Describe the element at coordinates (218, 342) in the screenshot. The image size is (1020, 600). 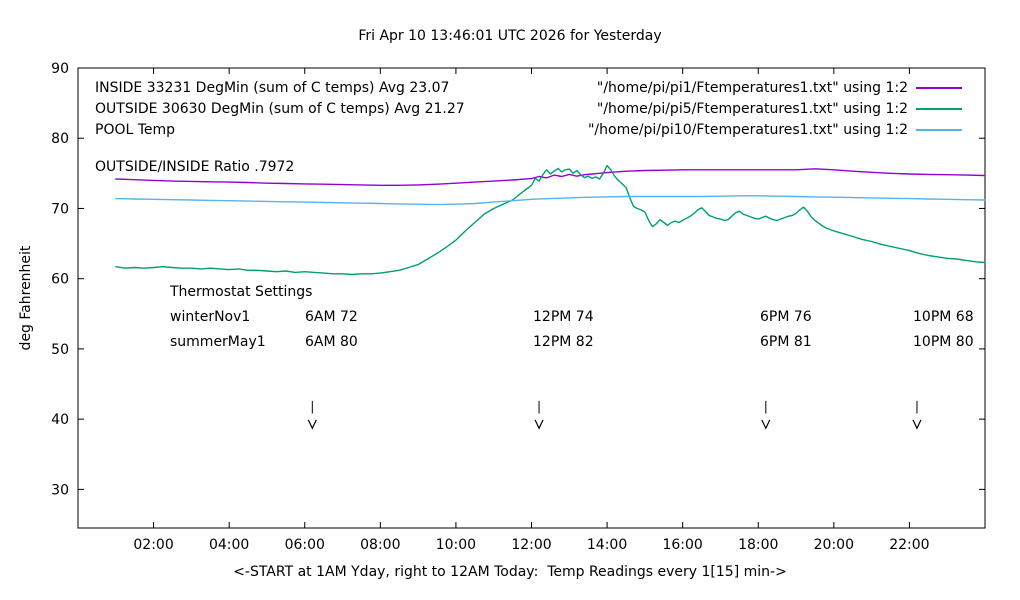
I see `thermostat-summer-name: summerMay1` at that location.